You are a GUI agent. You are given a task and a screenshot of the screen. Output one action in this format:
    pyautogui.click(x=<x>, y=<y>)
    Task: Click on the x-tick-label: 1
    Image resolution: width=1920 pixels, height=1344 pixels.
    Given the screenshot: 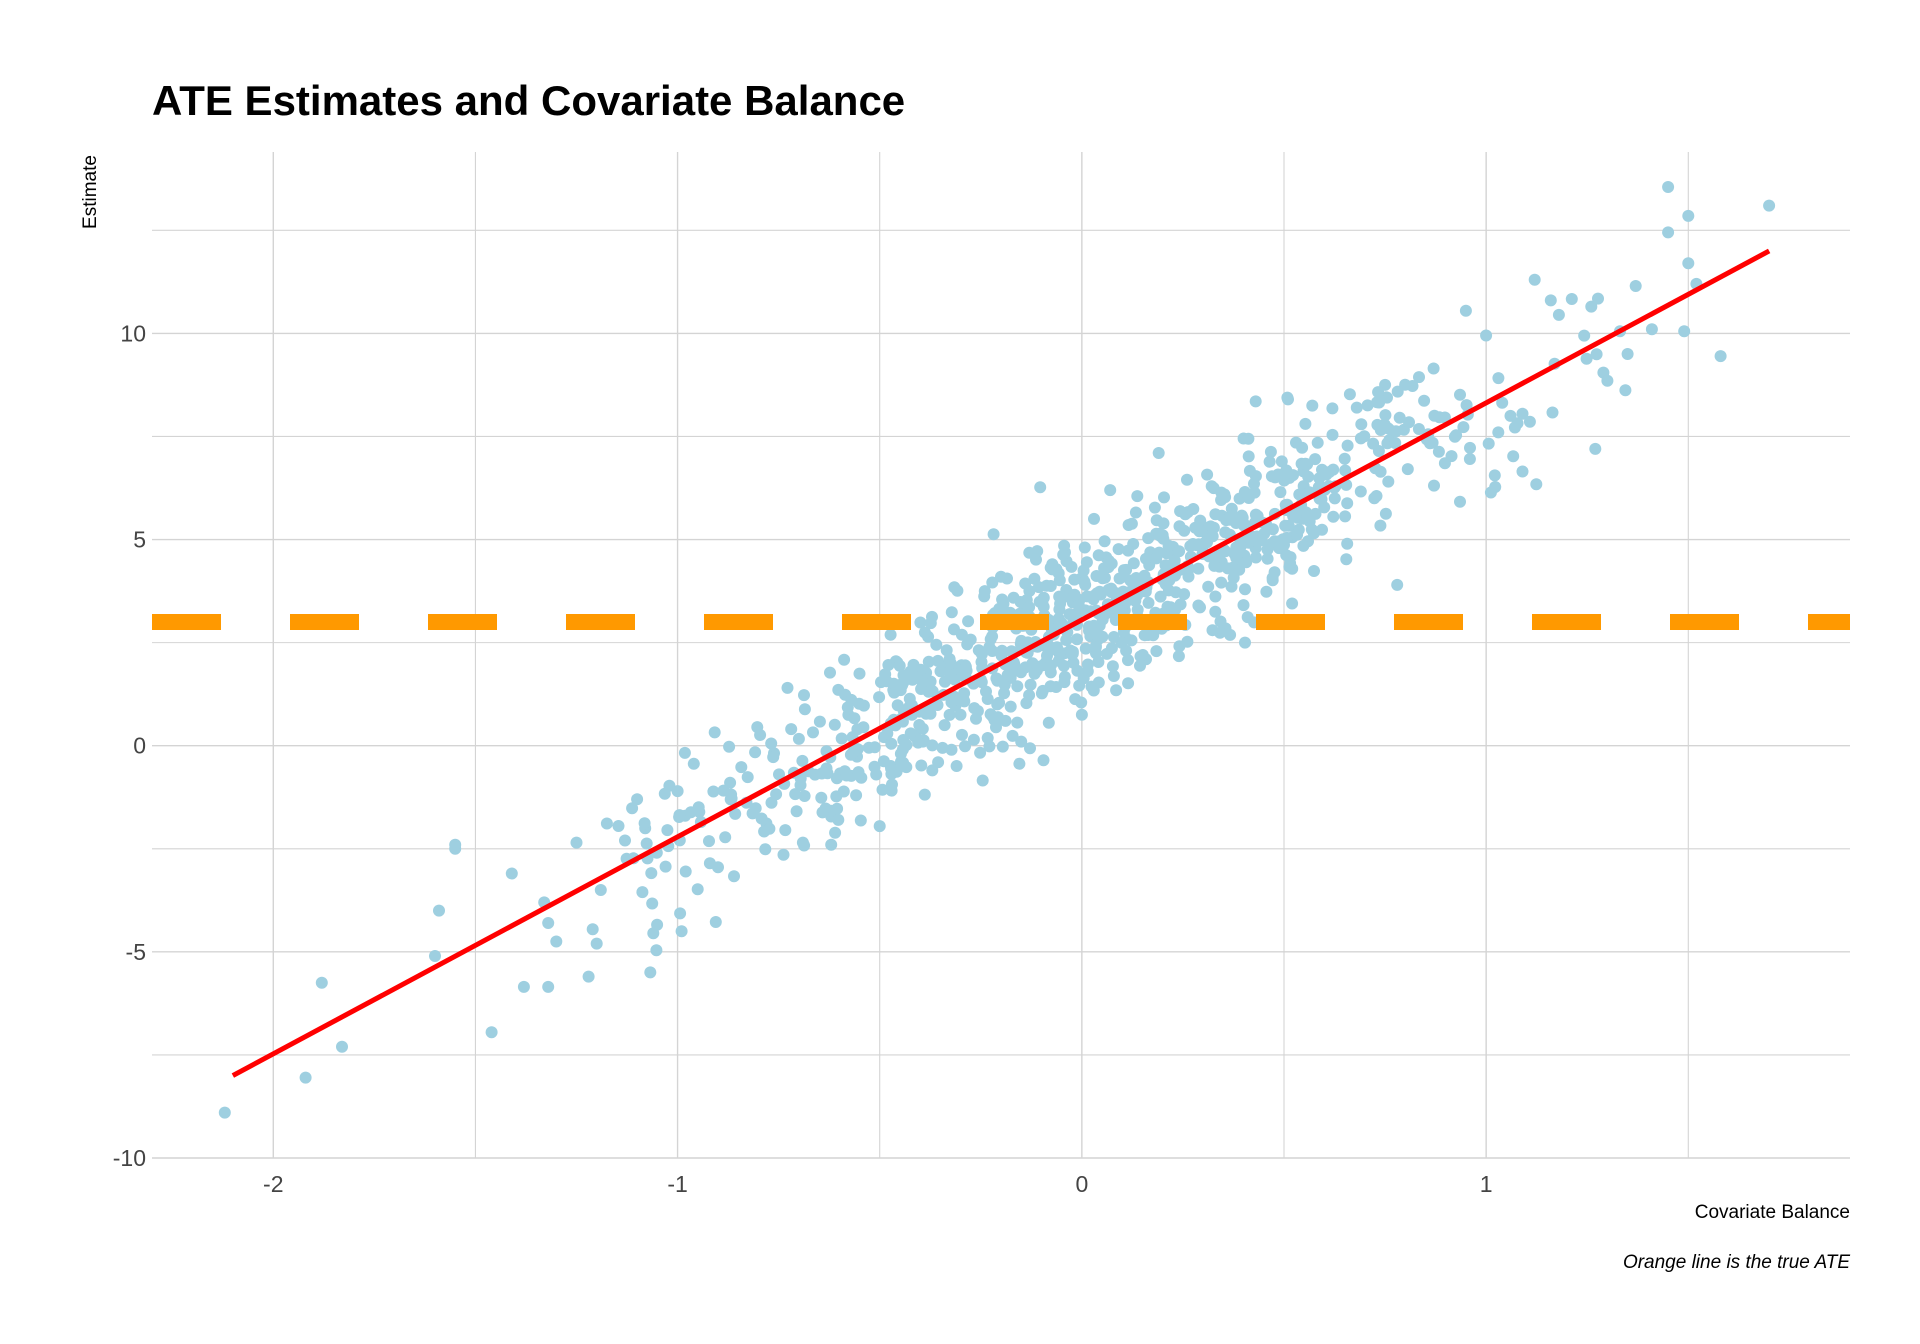 What is the action you would take?
    pyautogui.click(x=1486, y=1184)
    